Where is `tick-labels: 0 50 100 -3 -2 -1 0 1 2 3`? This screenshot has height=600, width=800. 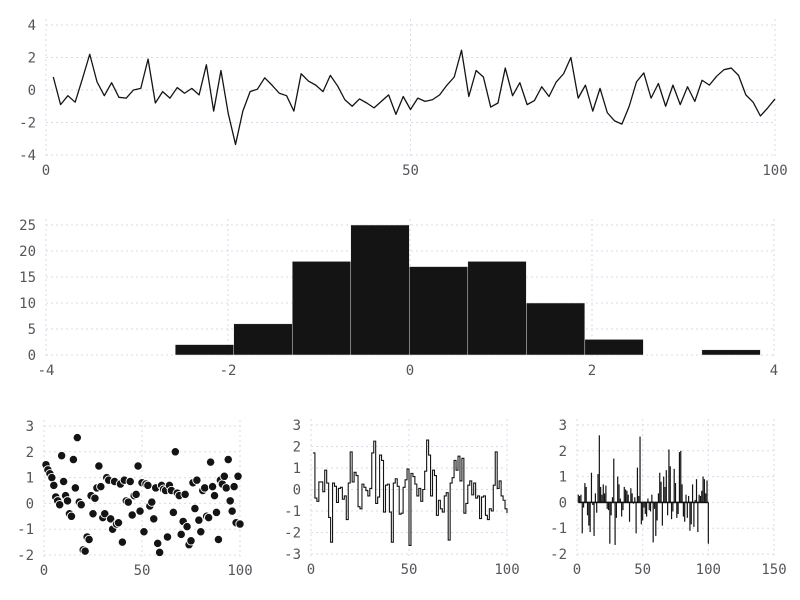 tick-labels: 0 50 100 -3 -2 -1 0 1 2 3 is located at coordinates (402, 498).